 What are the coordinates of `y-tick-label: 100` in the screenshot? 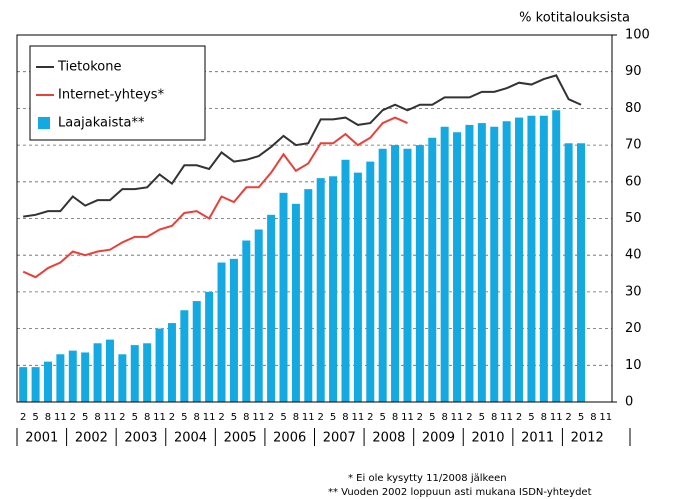 It's located at (637, 35).